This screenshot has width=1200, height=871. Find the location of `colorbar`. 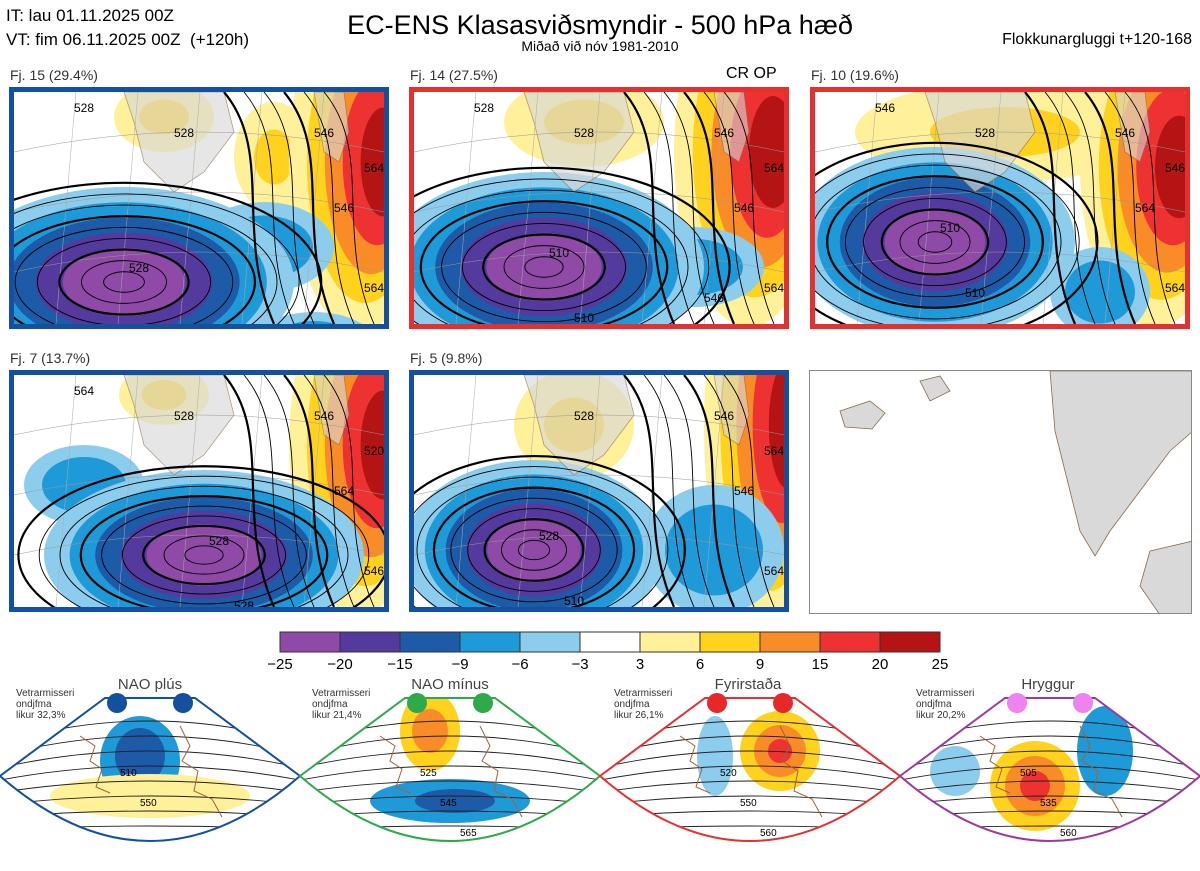

colorbar is located at coordinates (610, 642).